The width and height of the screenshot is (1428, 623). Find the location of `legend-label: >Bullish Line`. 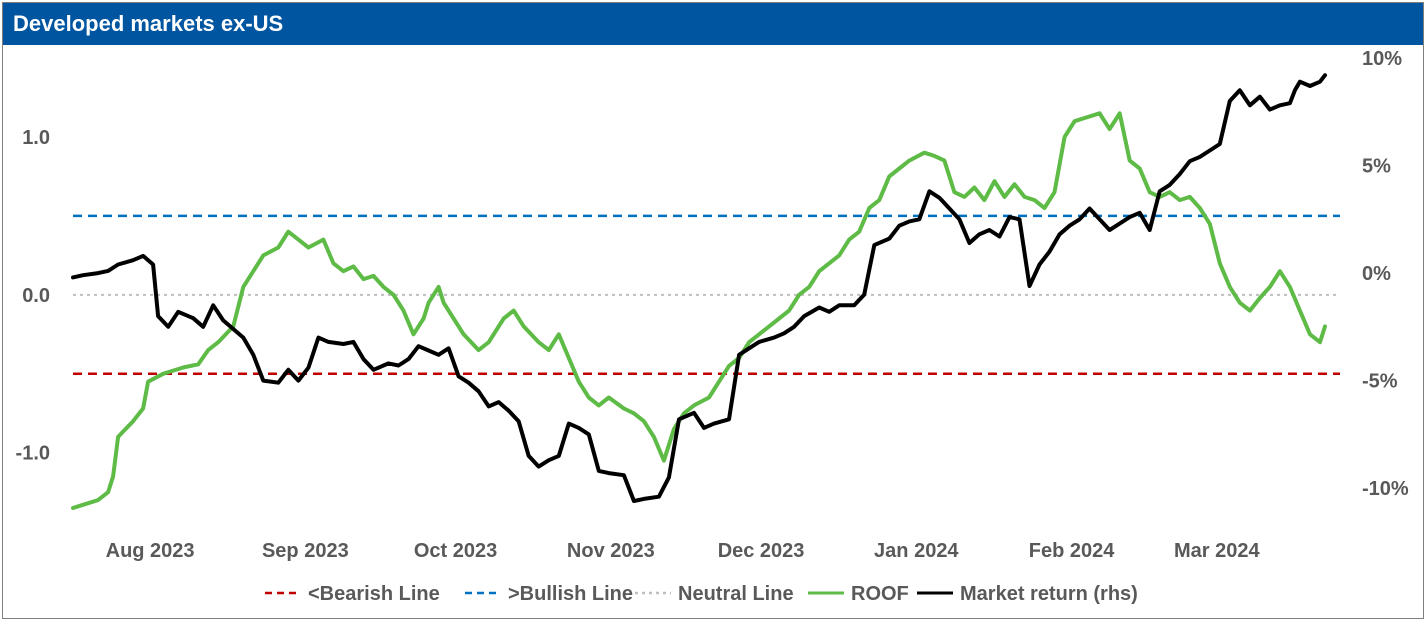

legend-label: >Bullish Line is located at coordinates (570, 594).